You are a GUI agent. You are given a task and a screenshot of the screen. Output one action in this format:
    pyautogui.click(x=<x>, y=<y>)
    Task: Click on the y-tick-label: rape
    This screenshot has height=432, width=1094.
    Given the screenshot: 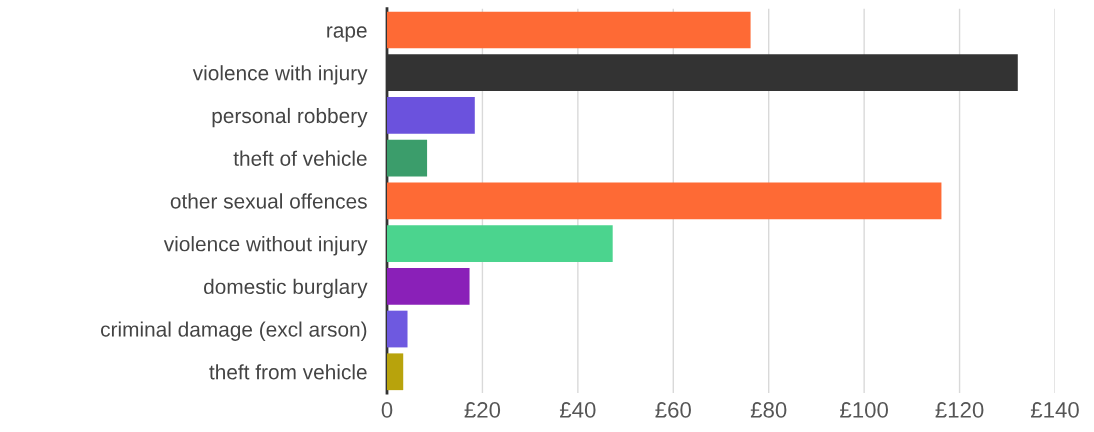 What is the action you would take?
    pyautogui.click(x=347, y=34)
    